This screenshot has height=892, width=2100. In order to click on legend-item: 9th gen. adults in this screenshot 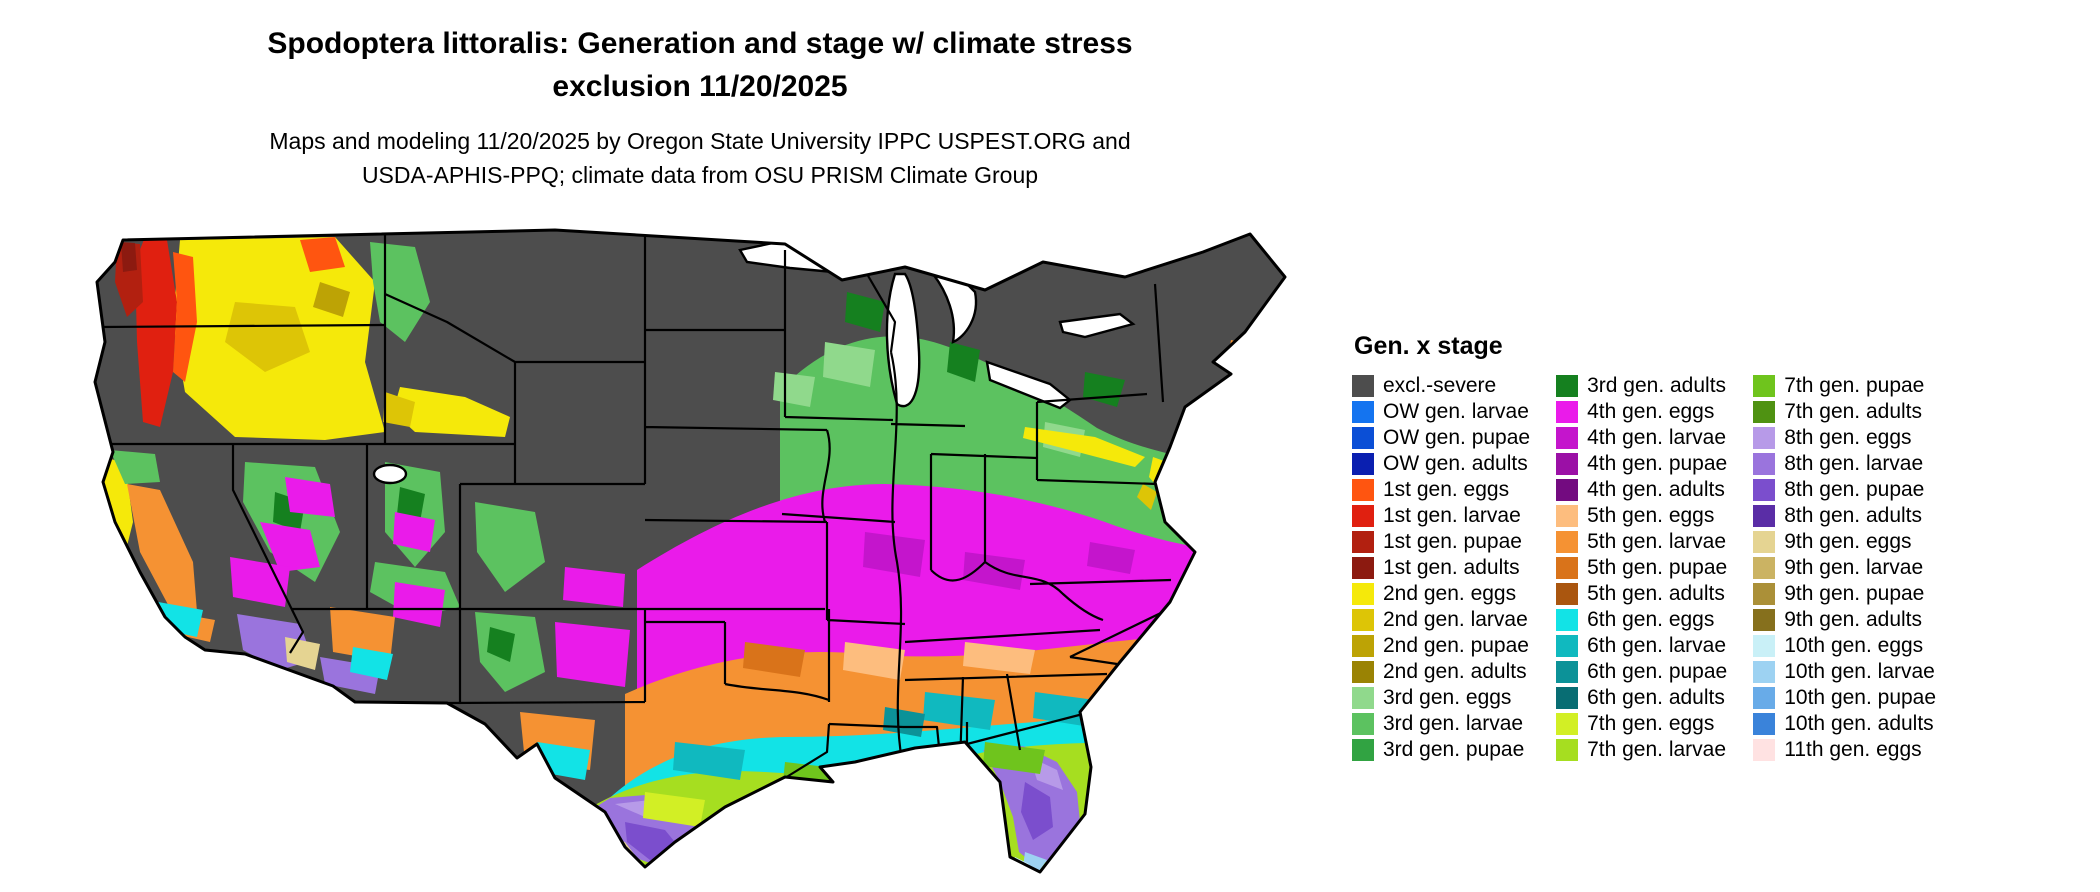, I will do `click(1844, 620)`.